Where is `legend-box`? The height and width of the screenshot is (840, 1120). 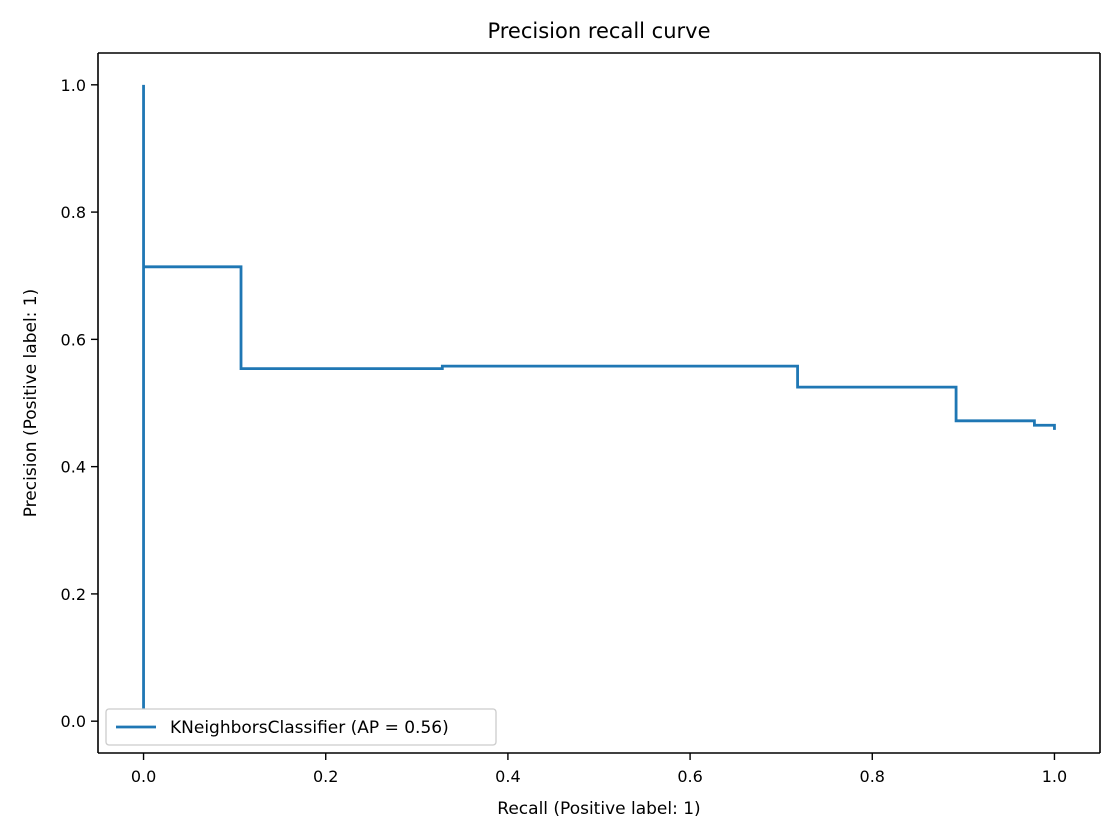
legend-box is located at coordinates (301, 727).